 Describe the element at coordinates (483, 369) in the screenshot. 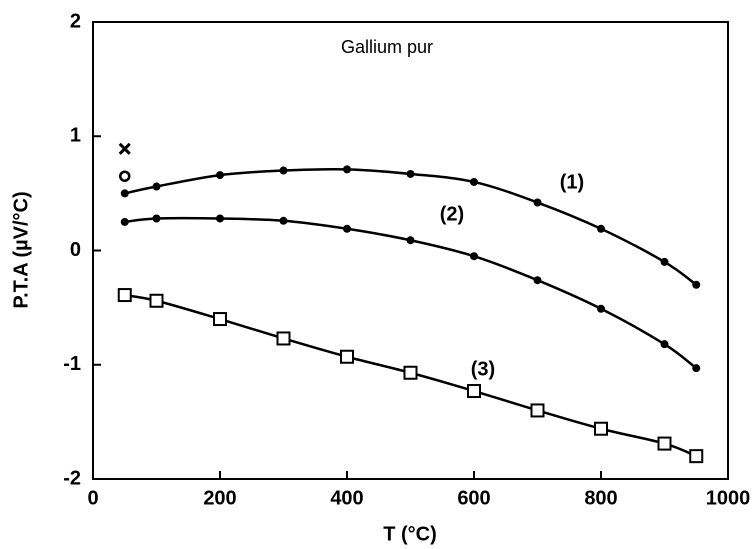

I see `series-label: (3)` at that location.